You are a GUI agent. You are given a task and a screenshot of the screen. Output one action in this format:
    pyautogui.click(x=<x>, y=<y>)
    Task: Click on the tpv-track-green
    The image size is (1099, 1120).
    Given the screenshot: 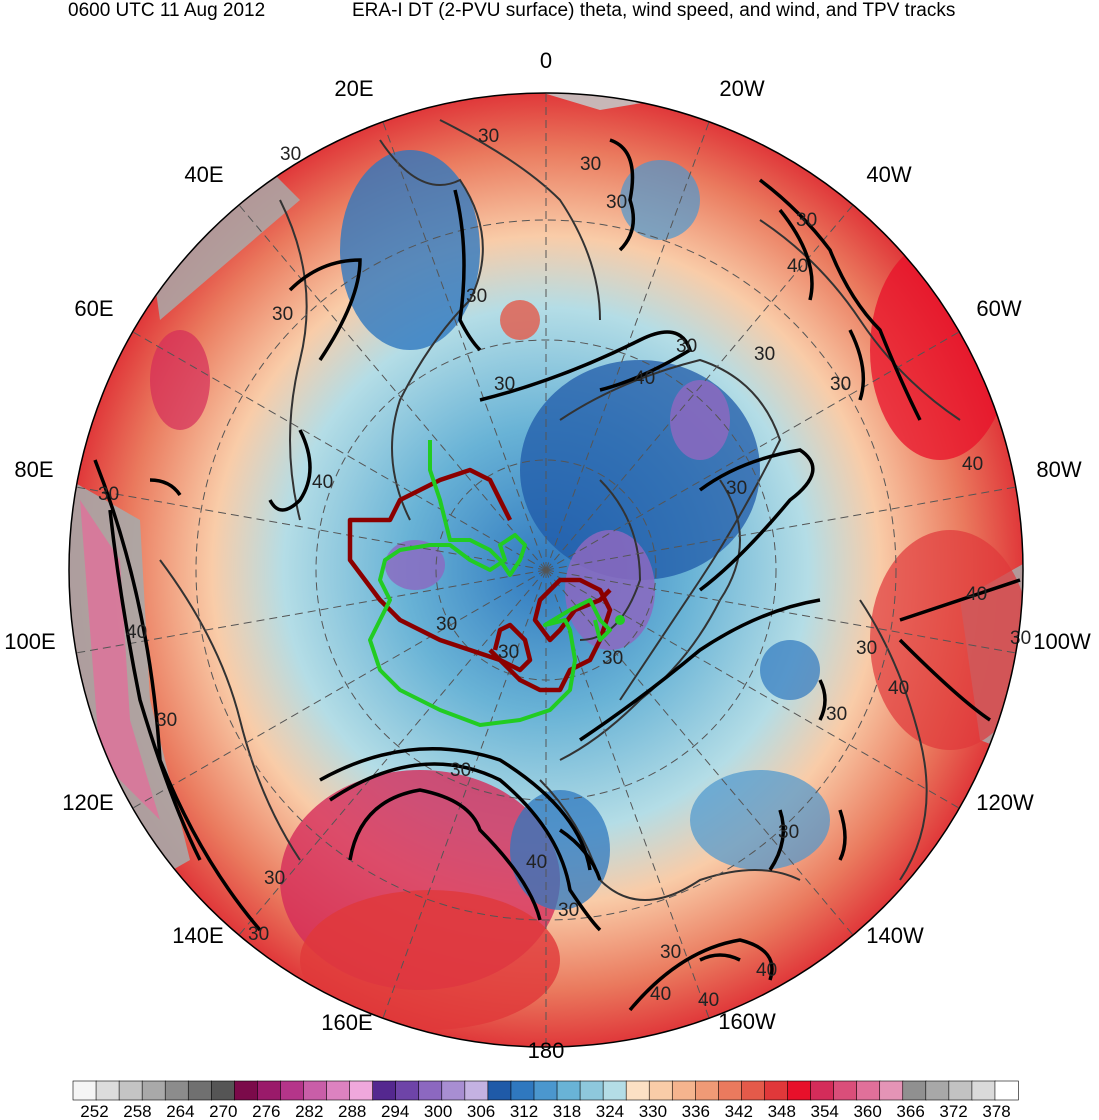 What is the action you would take?
    pyautogui.click(x=490, y=583)
    